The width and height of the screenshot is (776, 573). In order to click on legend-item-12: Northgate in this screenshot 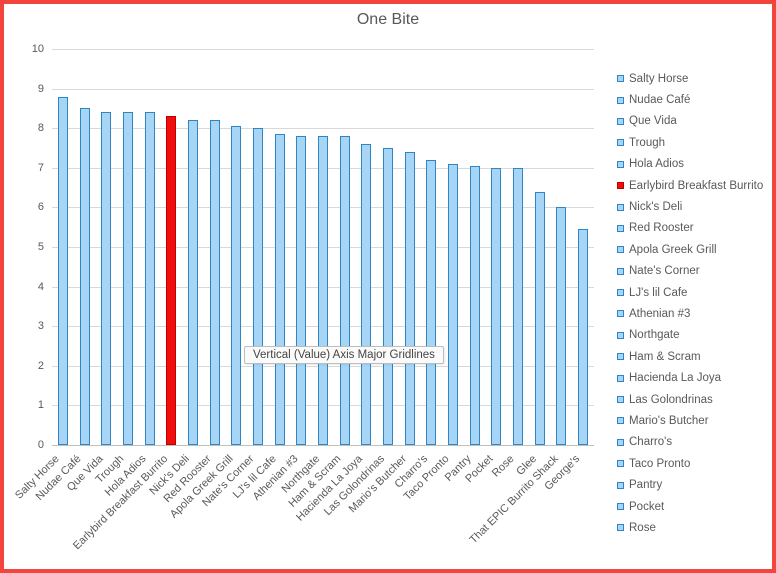, I will do `click(690, 335)`.